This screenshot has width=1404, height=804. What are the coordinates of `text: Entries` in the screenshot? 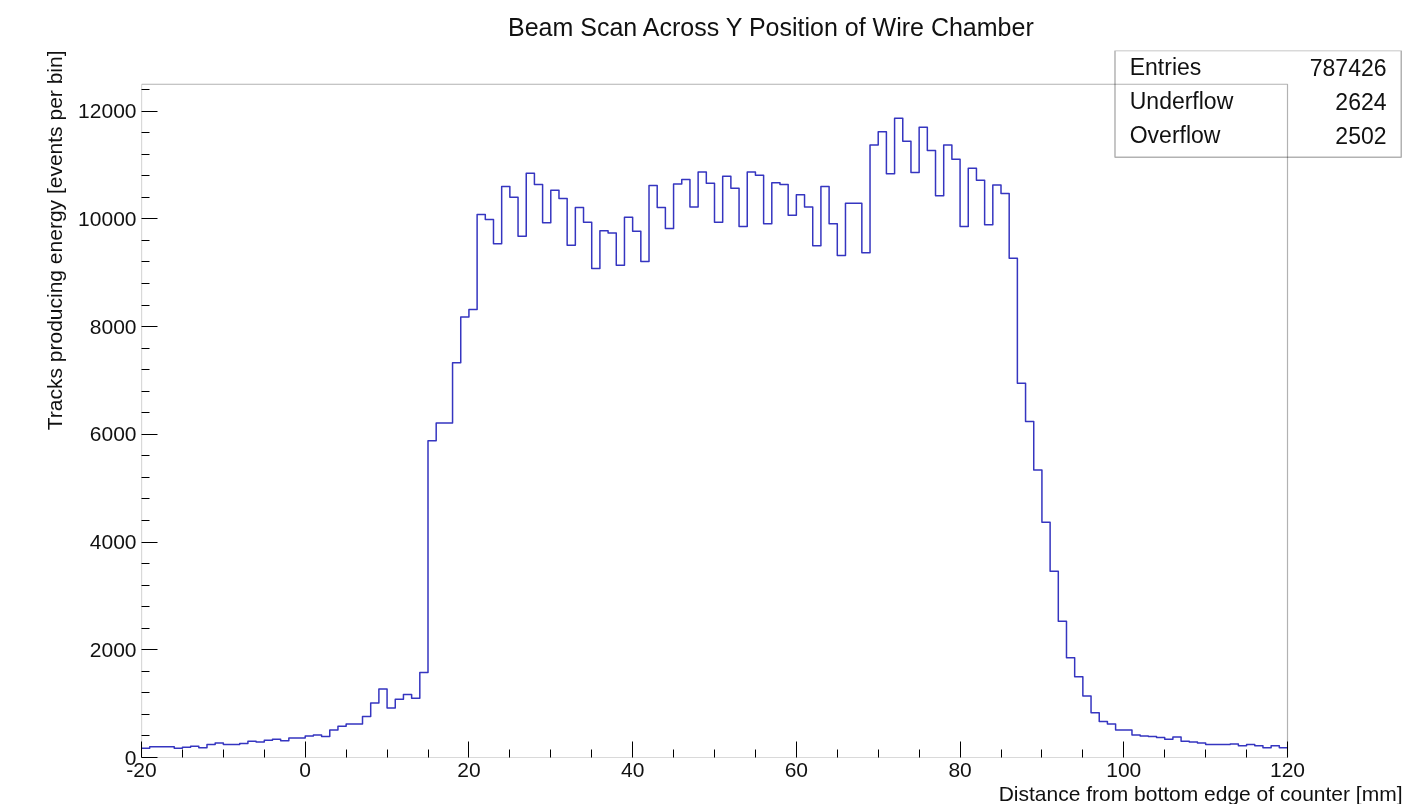 It's located at (1165, 67).